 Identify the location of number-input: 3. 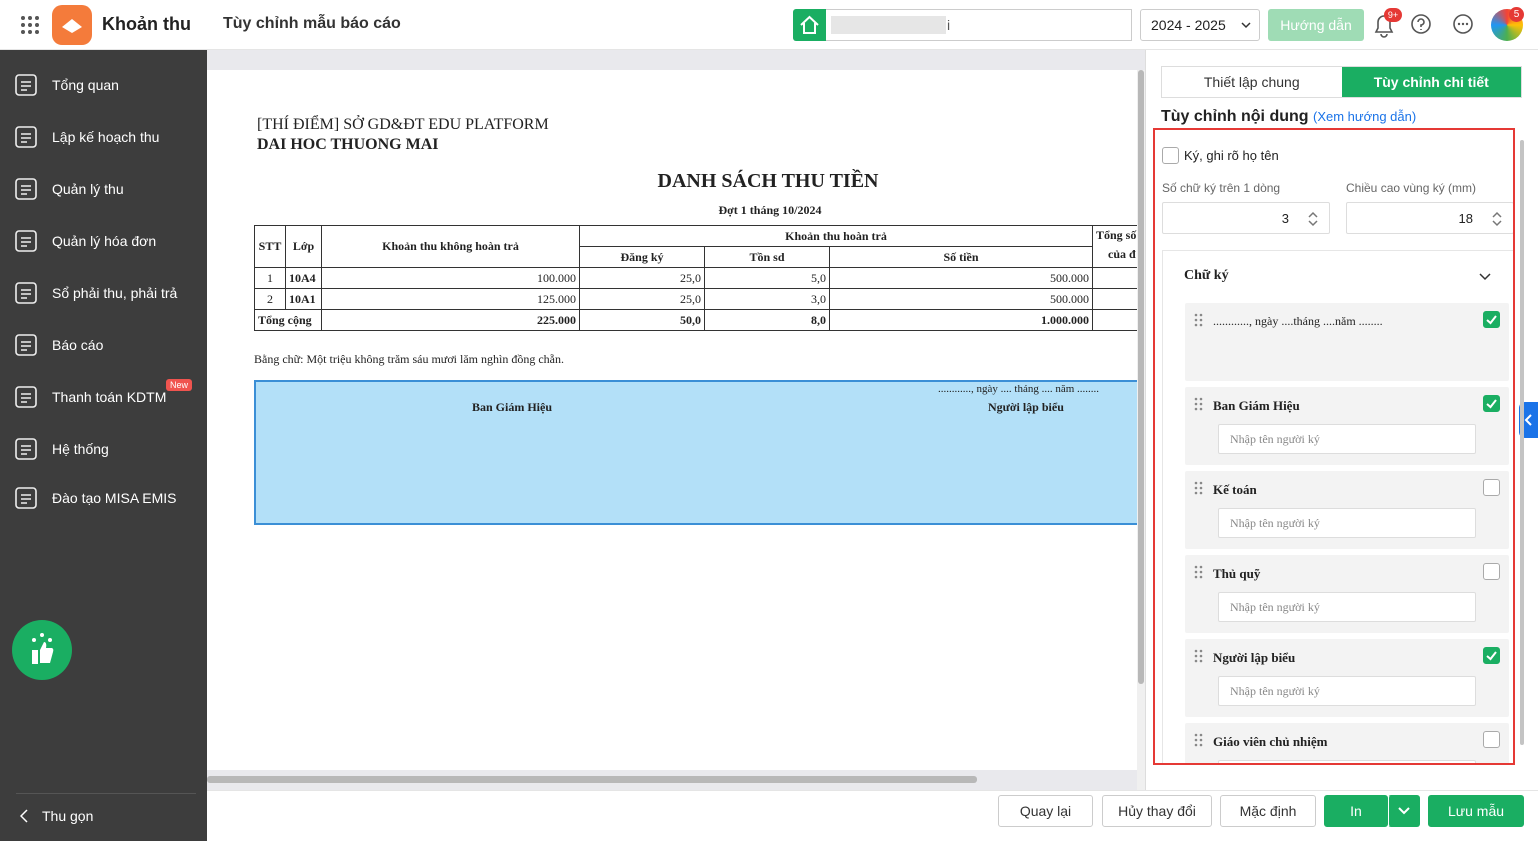
(1246, 218).